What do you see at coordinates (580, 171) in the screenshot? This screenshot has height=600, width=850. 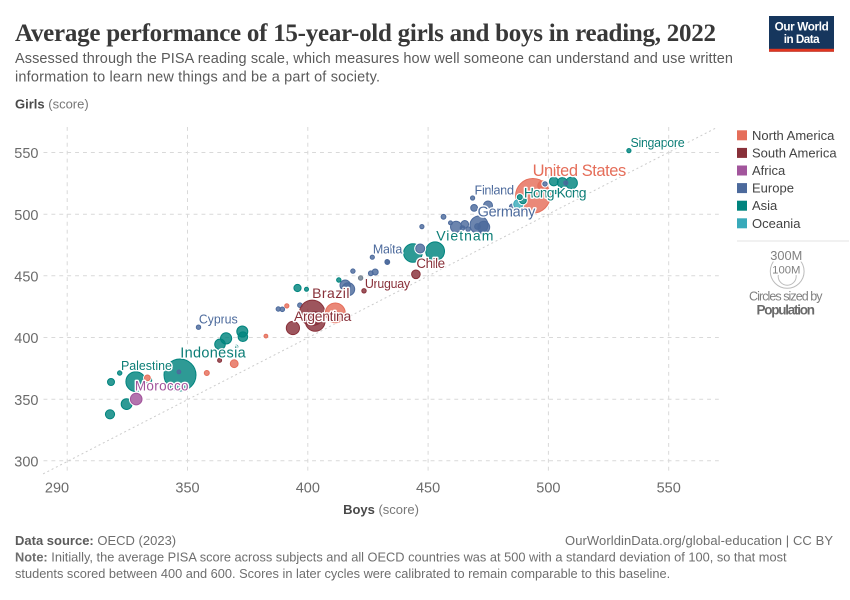 I see `svg-text: United States` at bounding box center [580, 171].